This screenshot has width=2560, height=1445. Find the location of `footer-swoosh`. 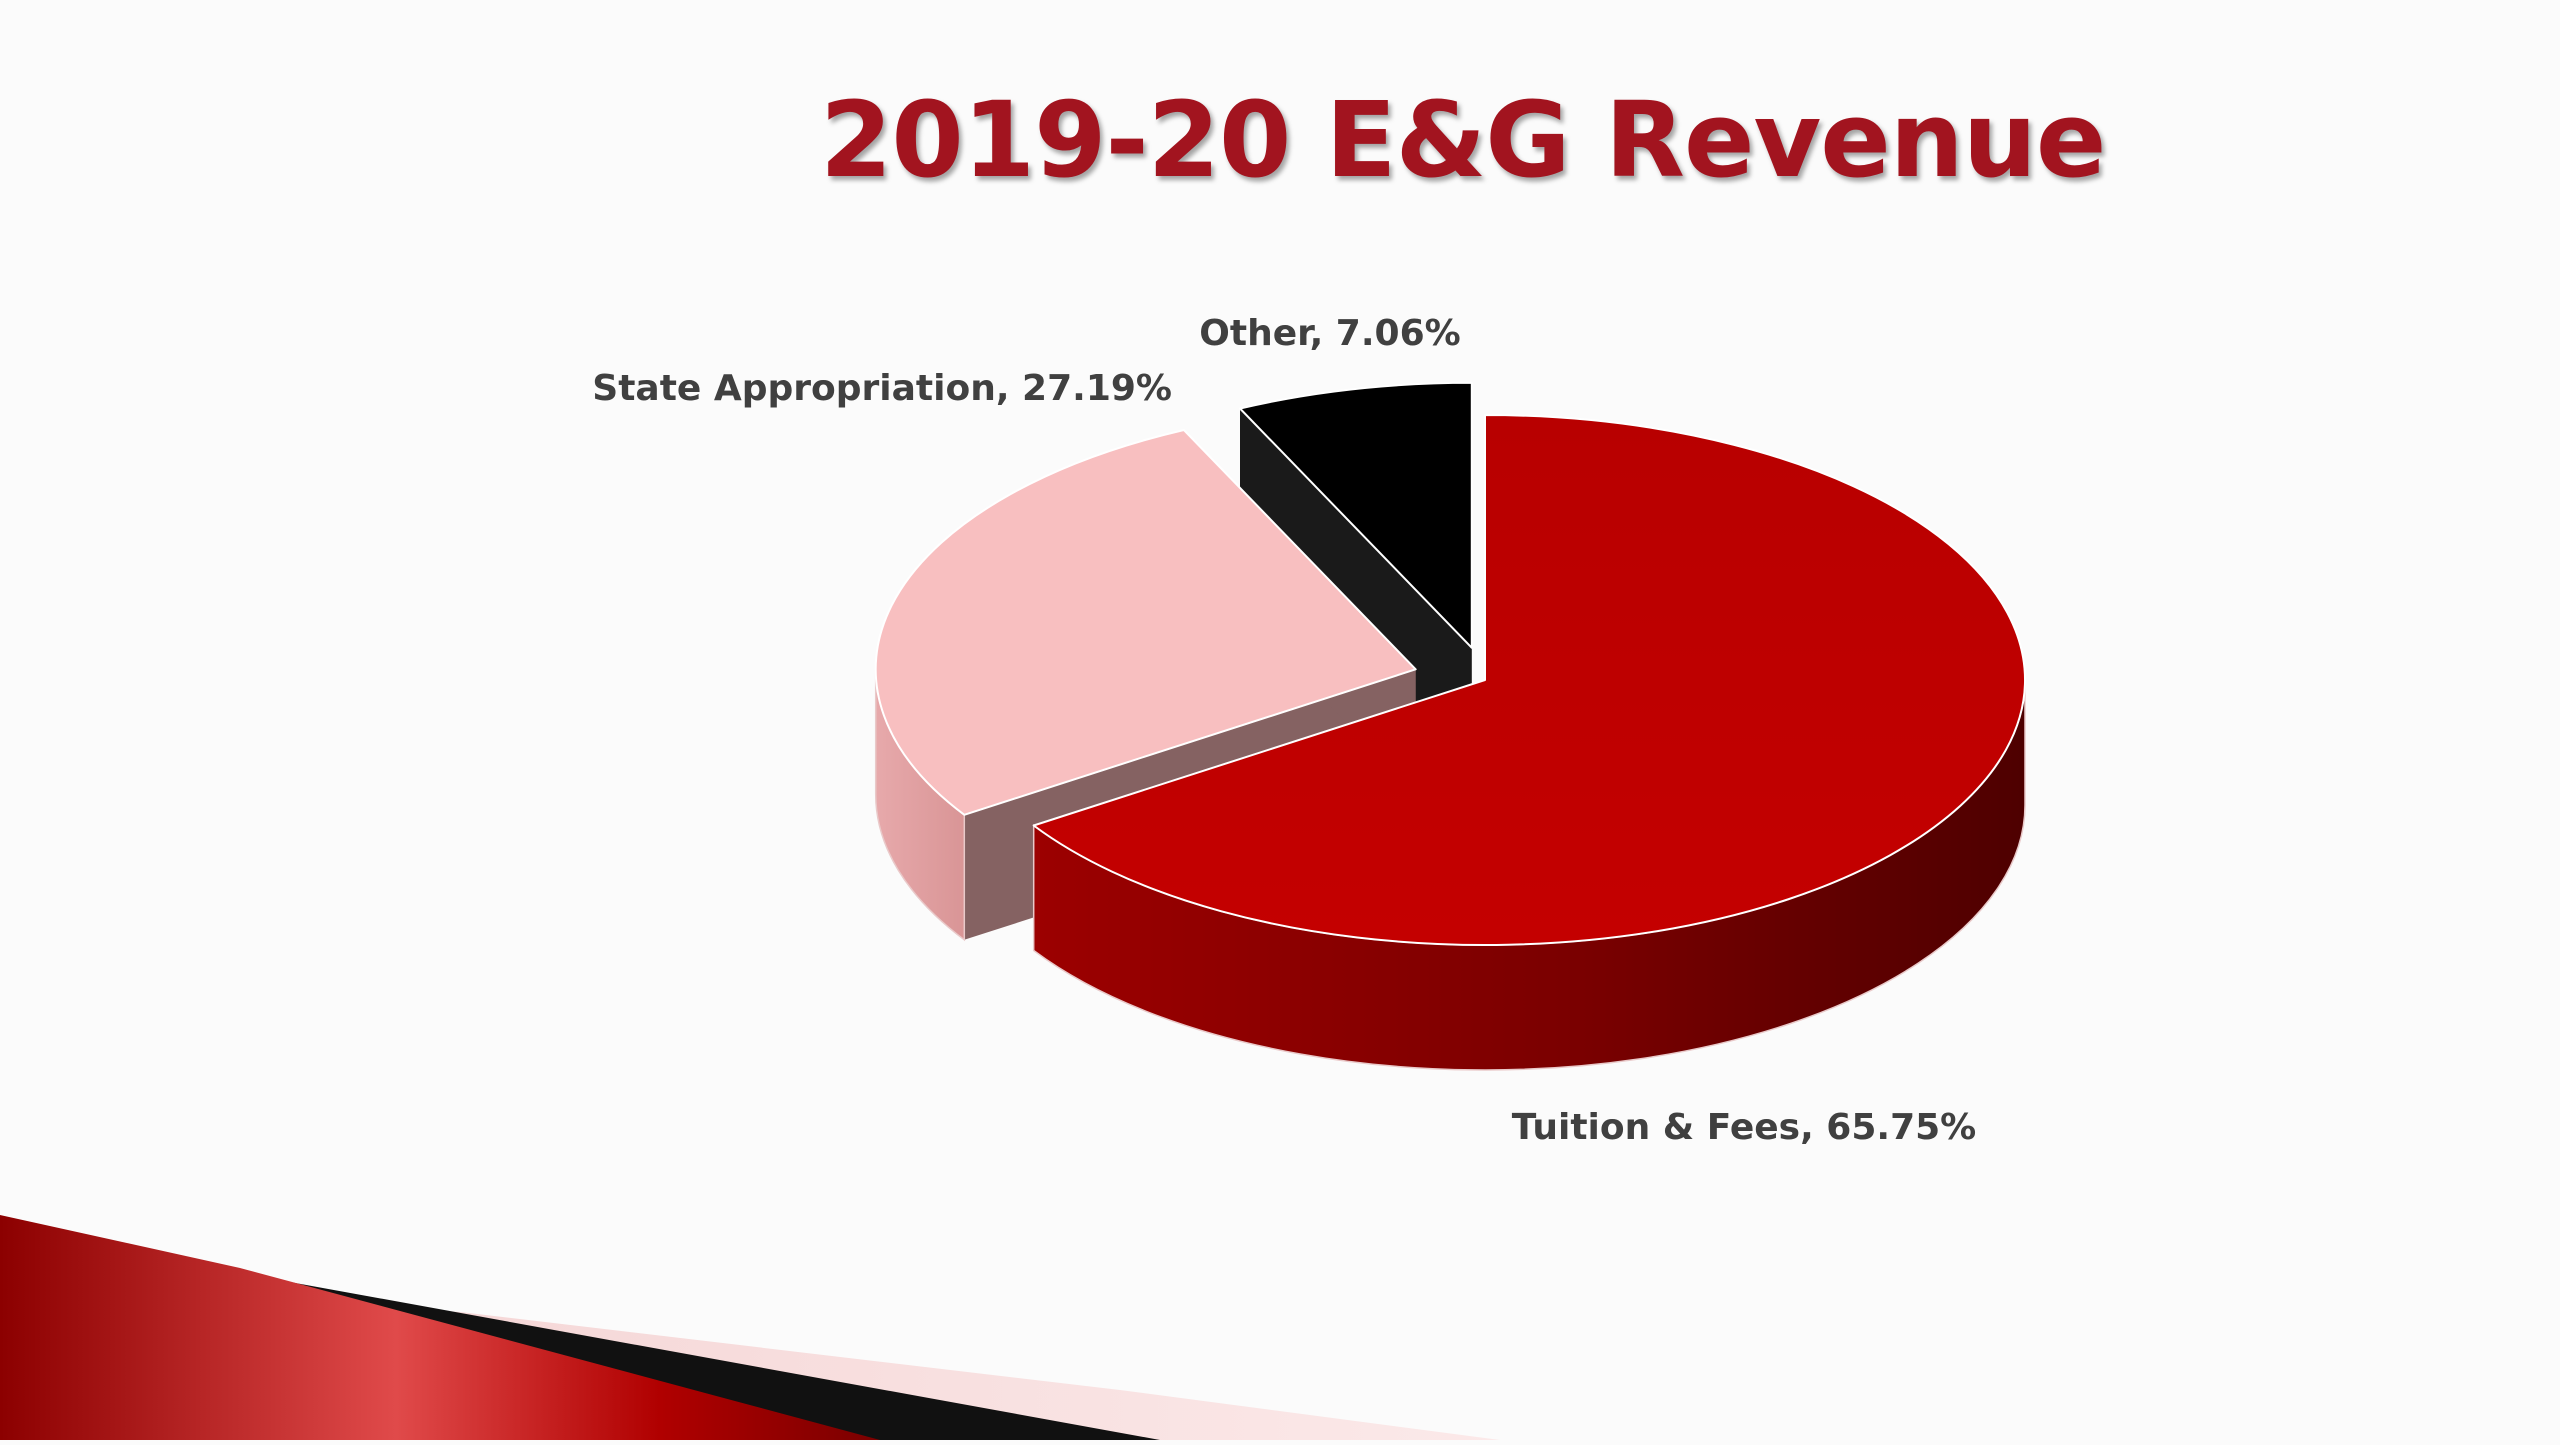

footer-swoosh is located at coordinates (750, 1327).